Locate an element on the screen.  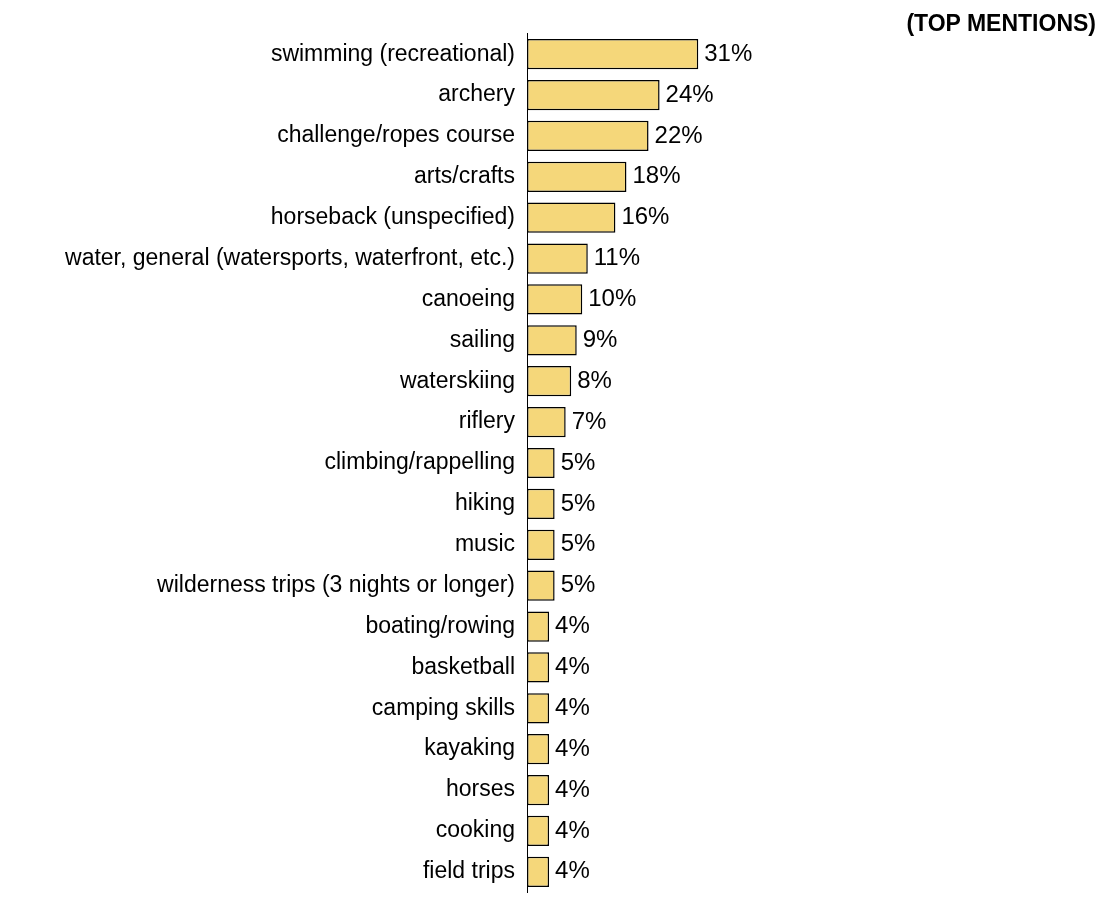
y-tick-label: wilderness trips (3 nights or longer) is located at coordinates (335, 583).